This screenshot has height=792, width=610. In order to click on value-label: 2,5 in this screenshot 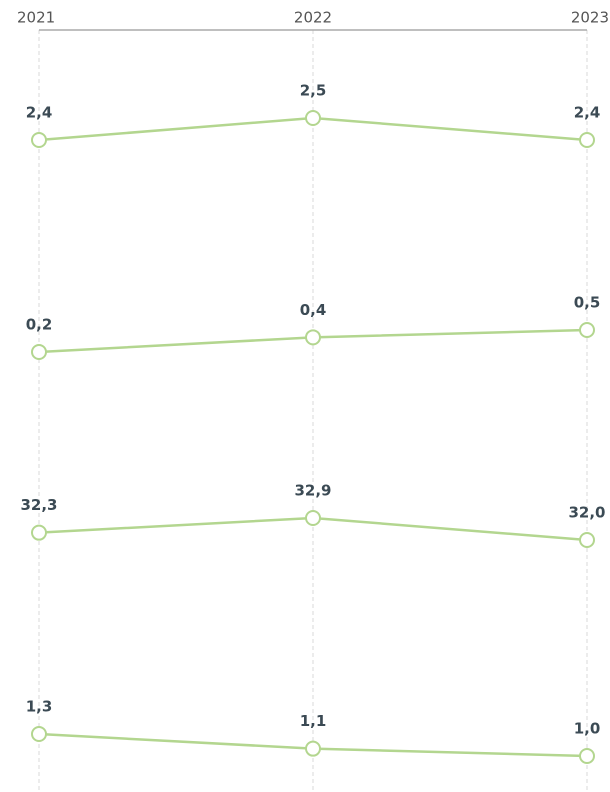, I will do `click(313, 91)`.